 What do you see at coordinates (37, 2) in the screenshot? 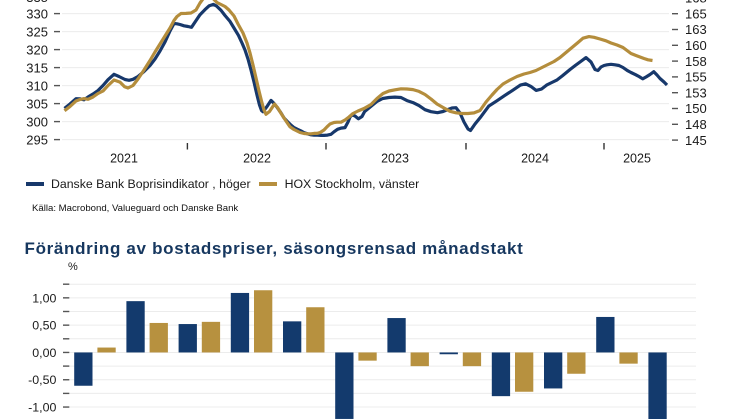
I see `svg-text: 335` at bounding box center [37, 2].